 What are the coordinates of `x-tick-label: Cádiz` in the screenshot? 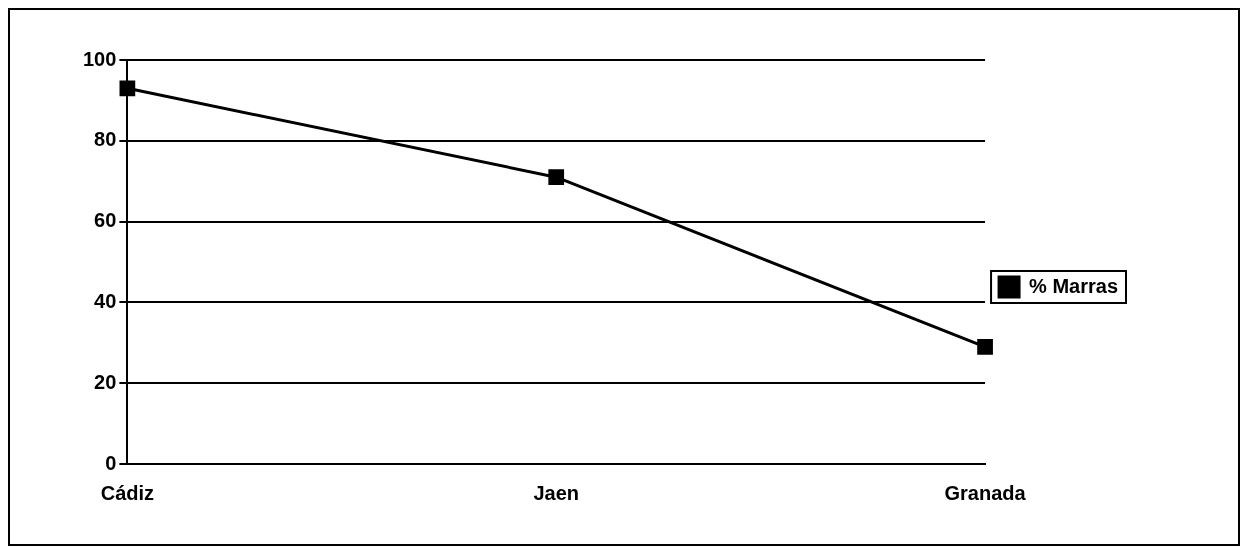 It's located at (127, 492).